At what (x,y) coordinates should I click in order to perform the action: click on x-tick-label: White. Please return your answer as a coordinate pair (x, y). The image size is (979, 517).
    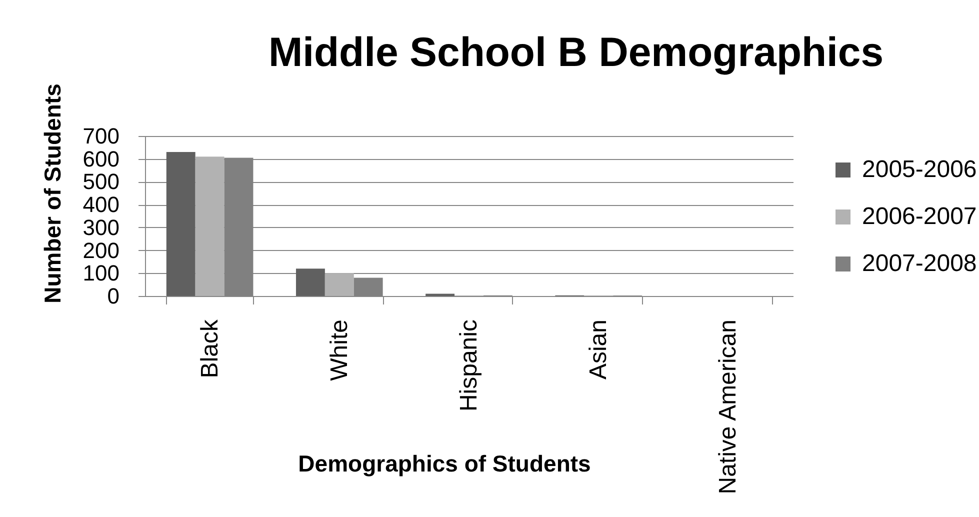
    Looking at the image, I should click on (339, 350).